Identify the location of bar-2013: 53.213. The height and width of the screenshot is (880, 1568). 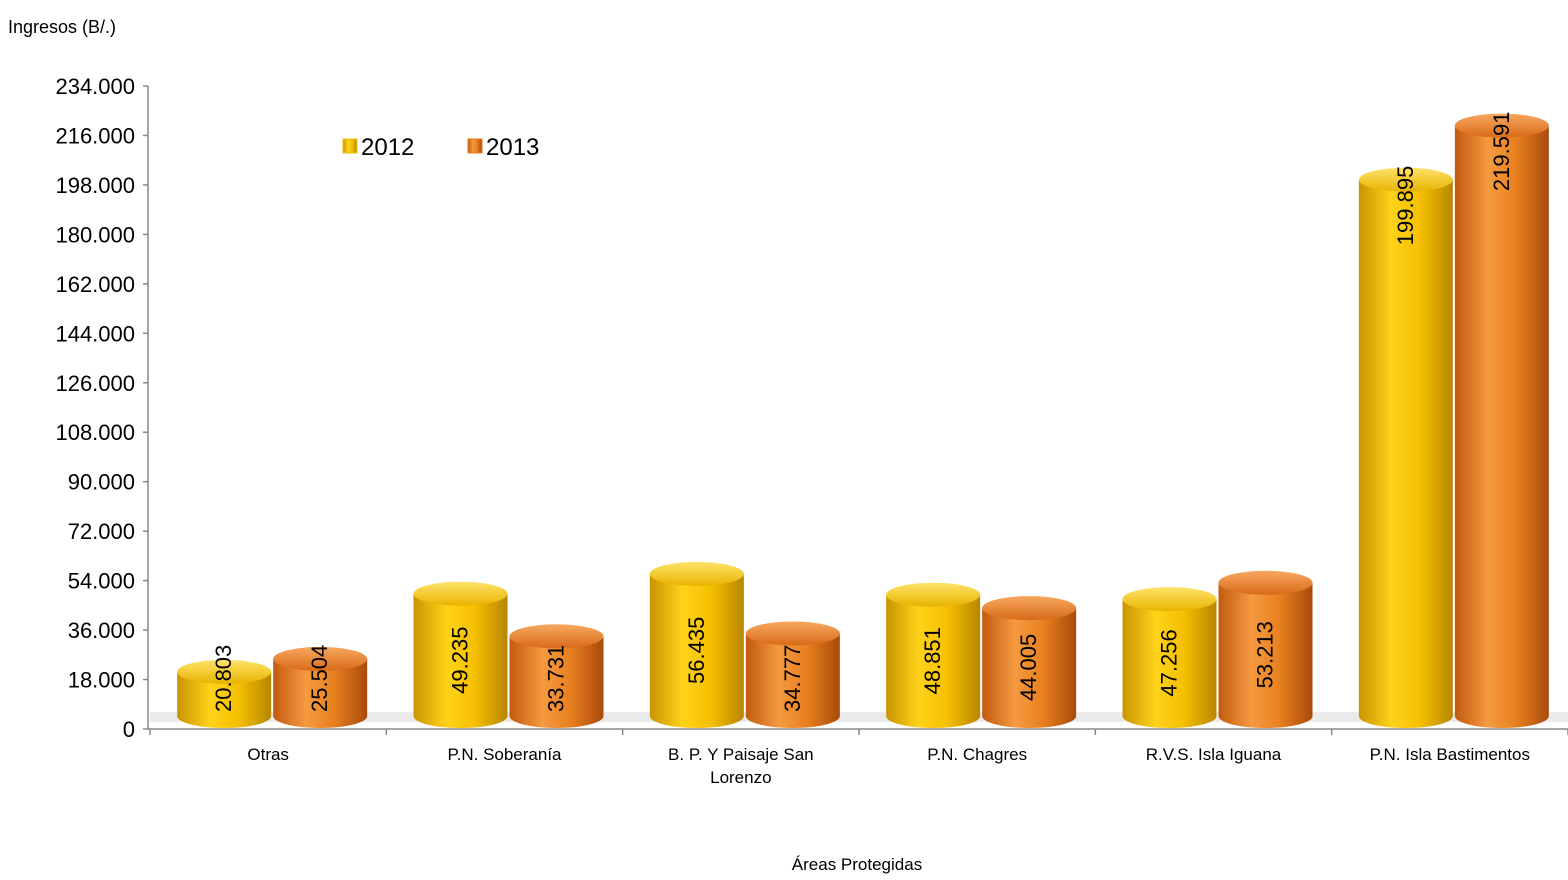
(1271, 649).